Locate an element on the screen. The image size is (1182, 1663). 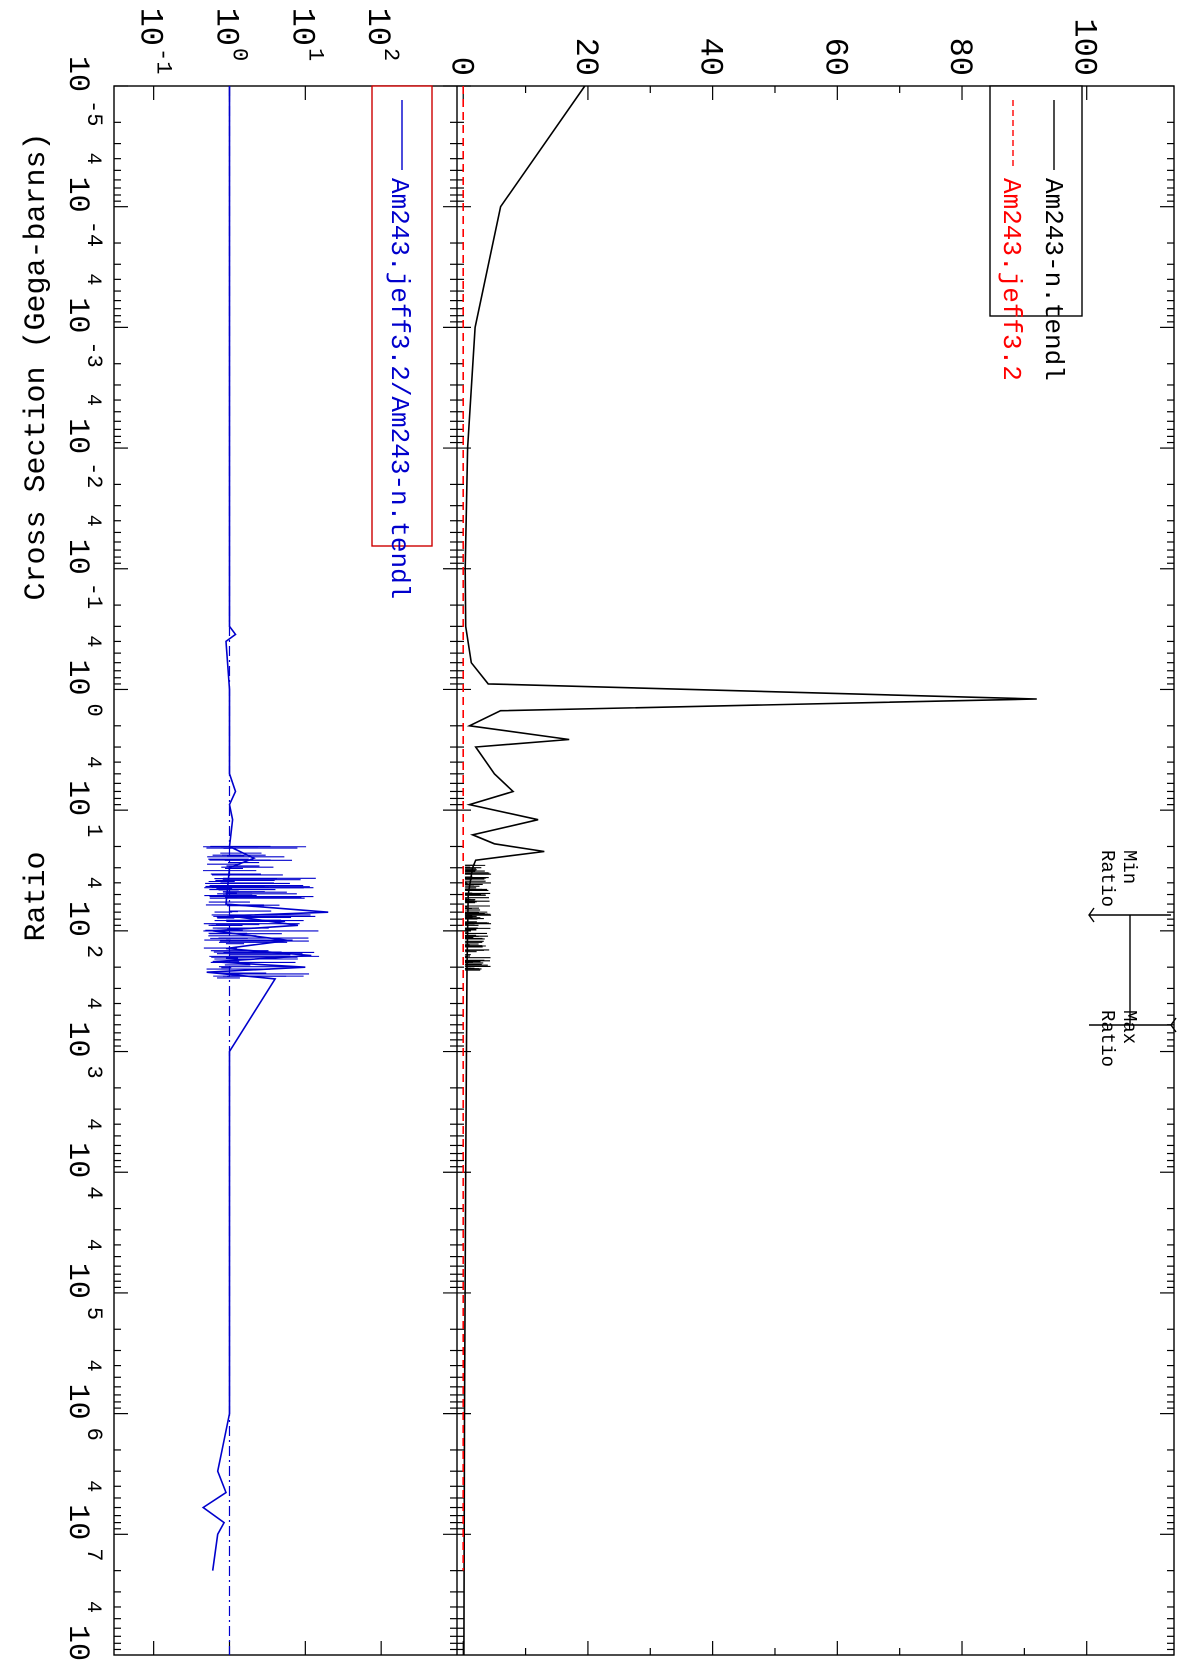
x-tick-label: 10 6 is located at coordinates (83, 1412).